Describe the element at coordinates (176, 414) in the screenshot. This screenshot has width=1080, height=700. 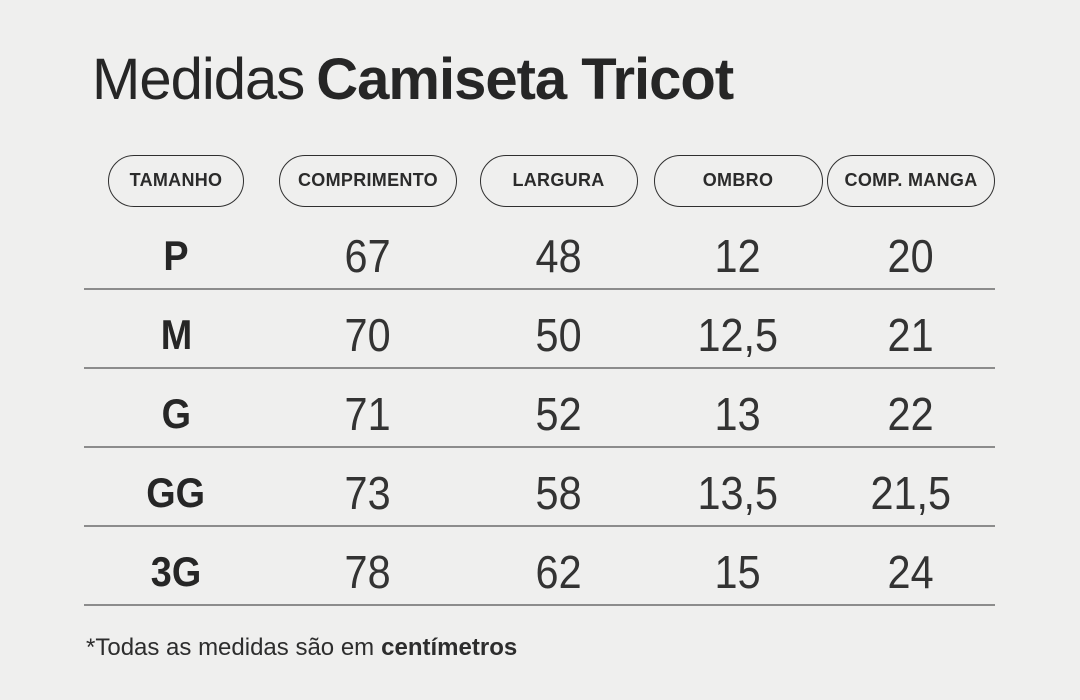
I see `size-label: G` at that location.